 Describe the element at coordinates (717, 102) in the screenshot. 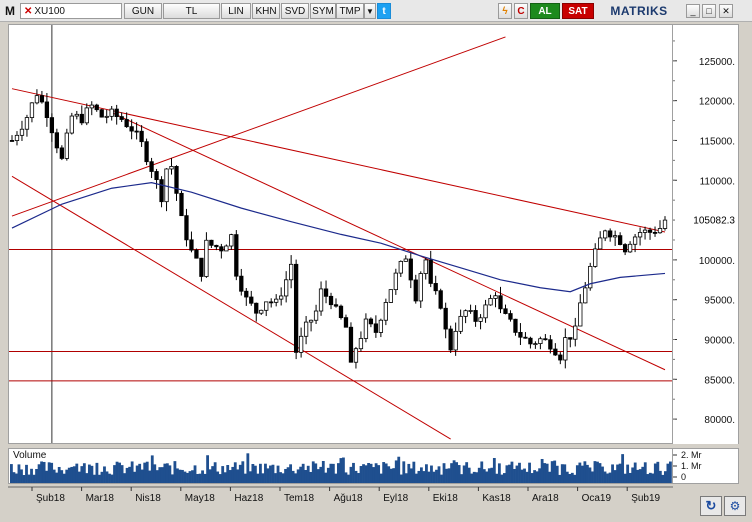

I see `y-tick-label: 120000.` at that location.